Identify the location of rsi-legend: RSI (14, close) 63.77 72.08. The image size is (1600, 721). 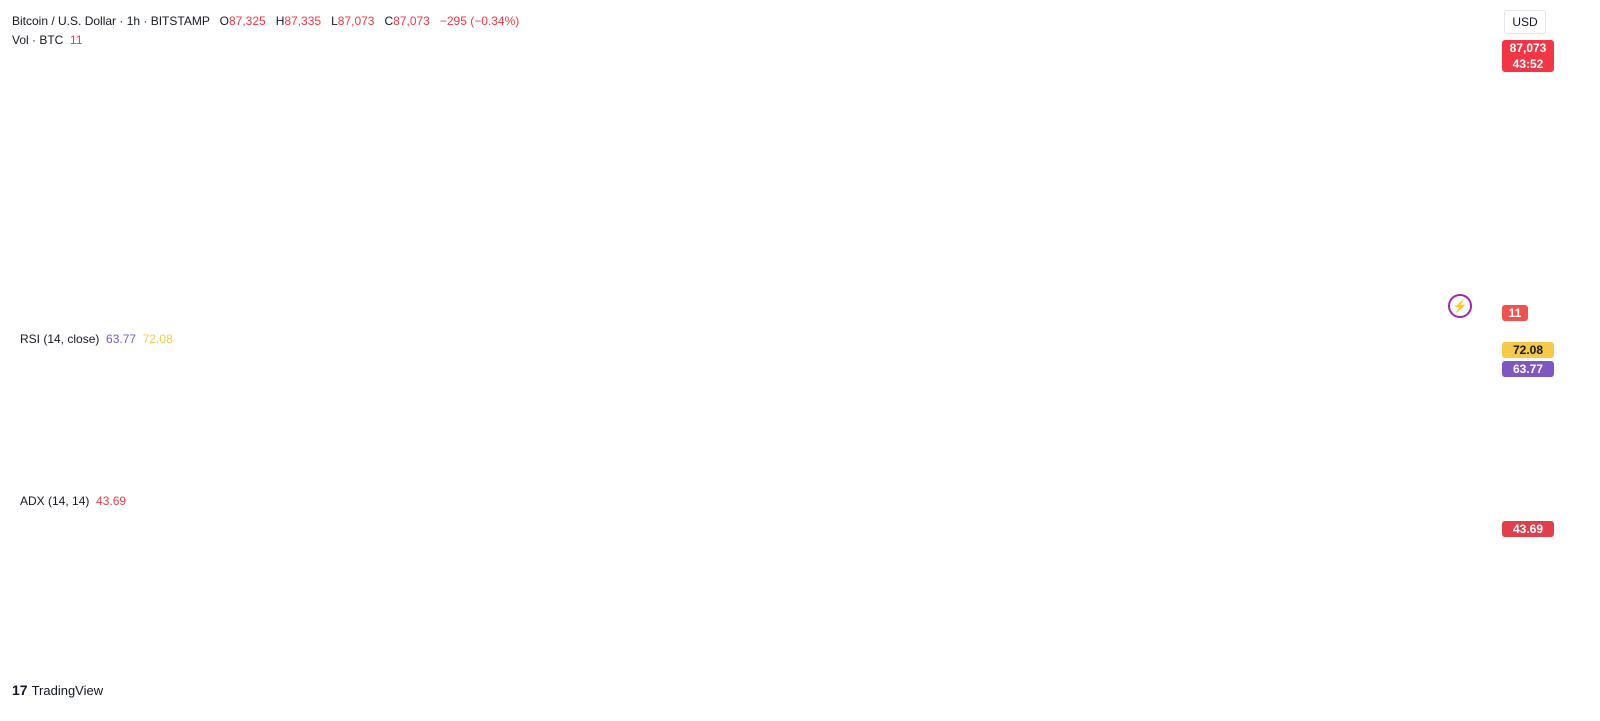
(96, 339).